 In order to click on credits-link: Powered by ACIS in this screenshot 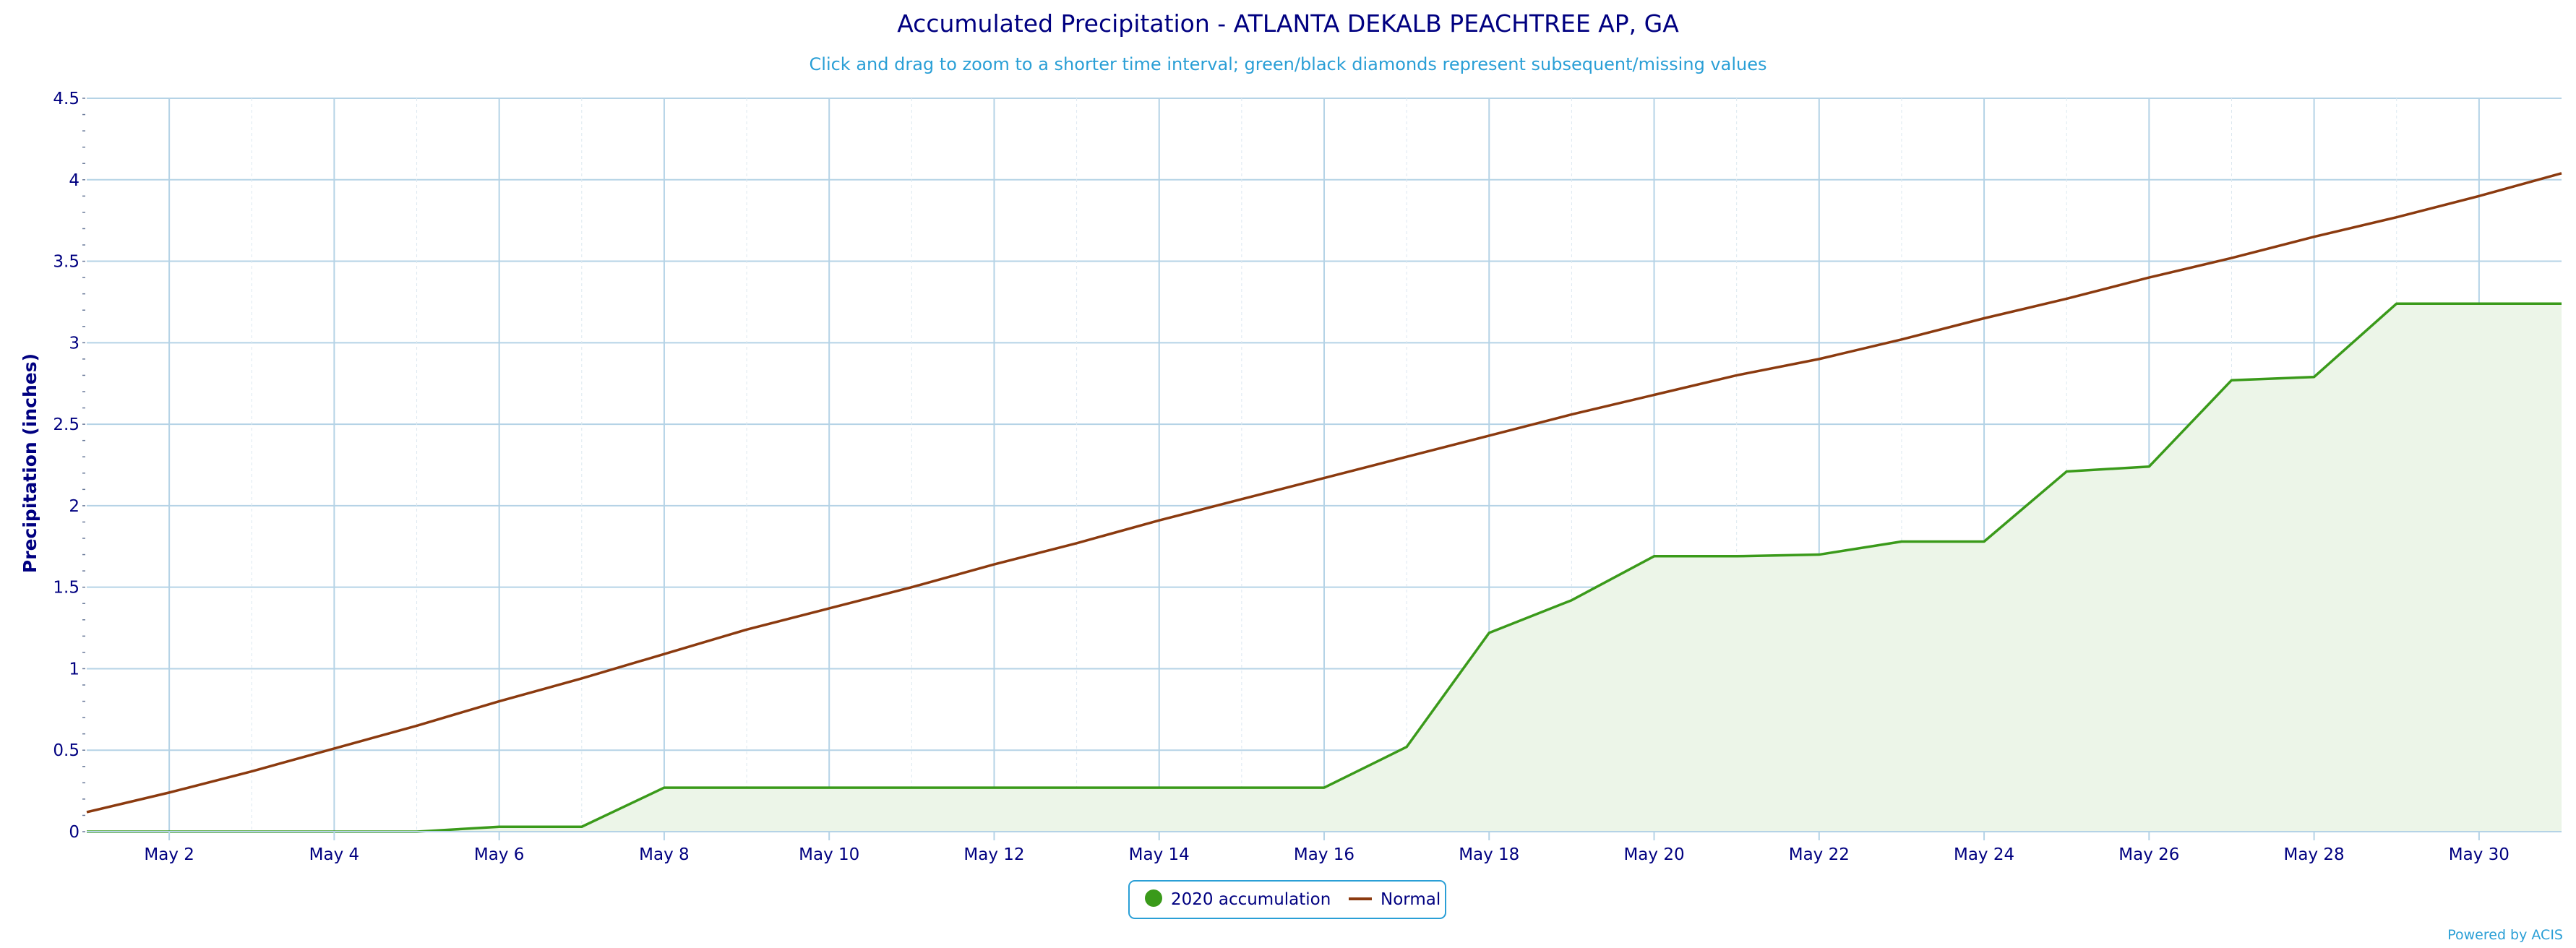, I will do `click(2505, 935)`.